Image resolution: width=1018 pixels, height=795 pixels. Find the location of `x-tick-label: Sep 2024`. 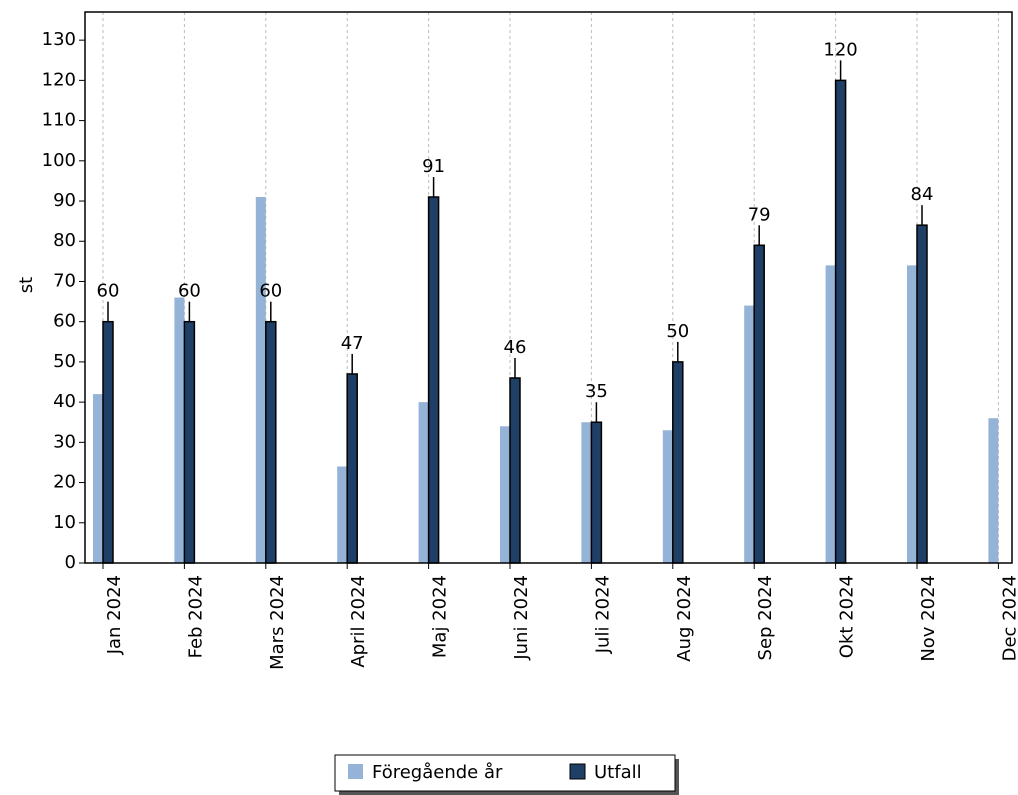

x-tick-label: Sep 2024 is located at coordinates (765, 617).